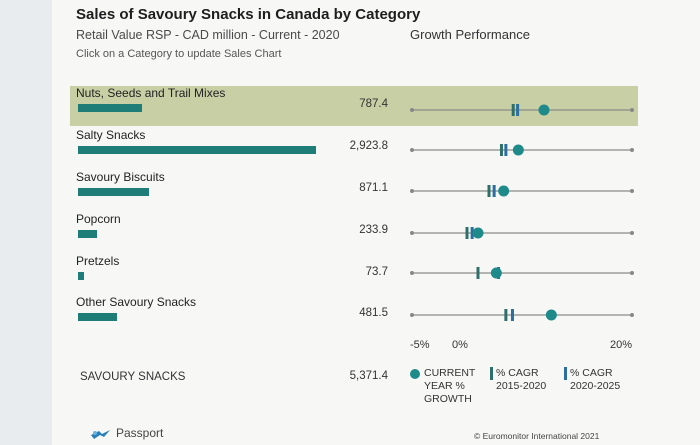 The image size is (700, 445). Describe the element at coordinates (373, 230) in the screenshot. I see `category-value: 233.9` at that location.